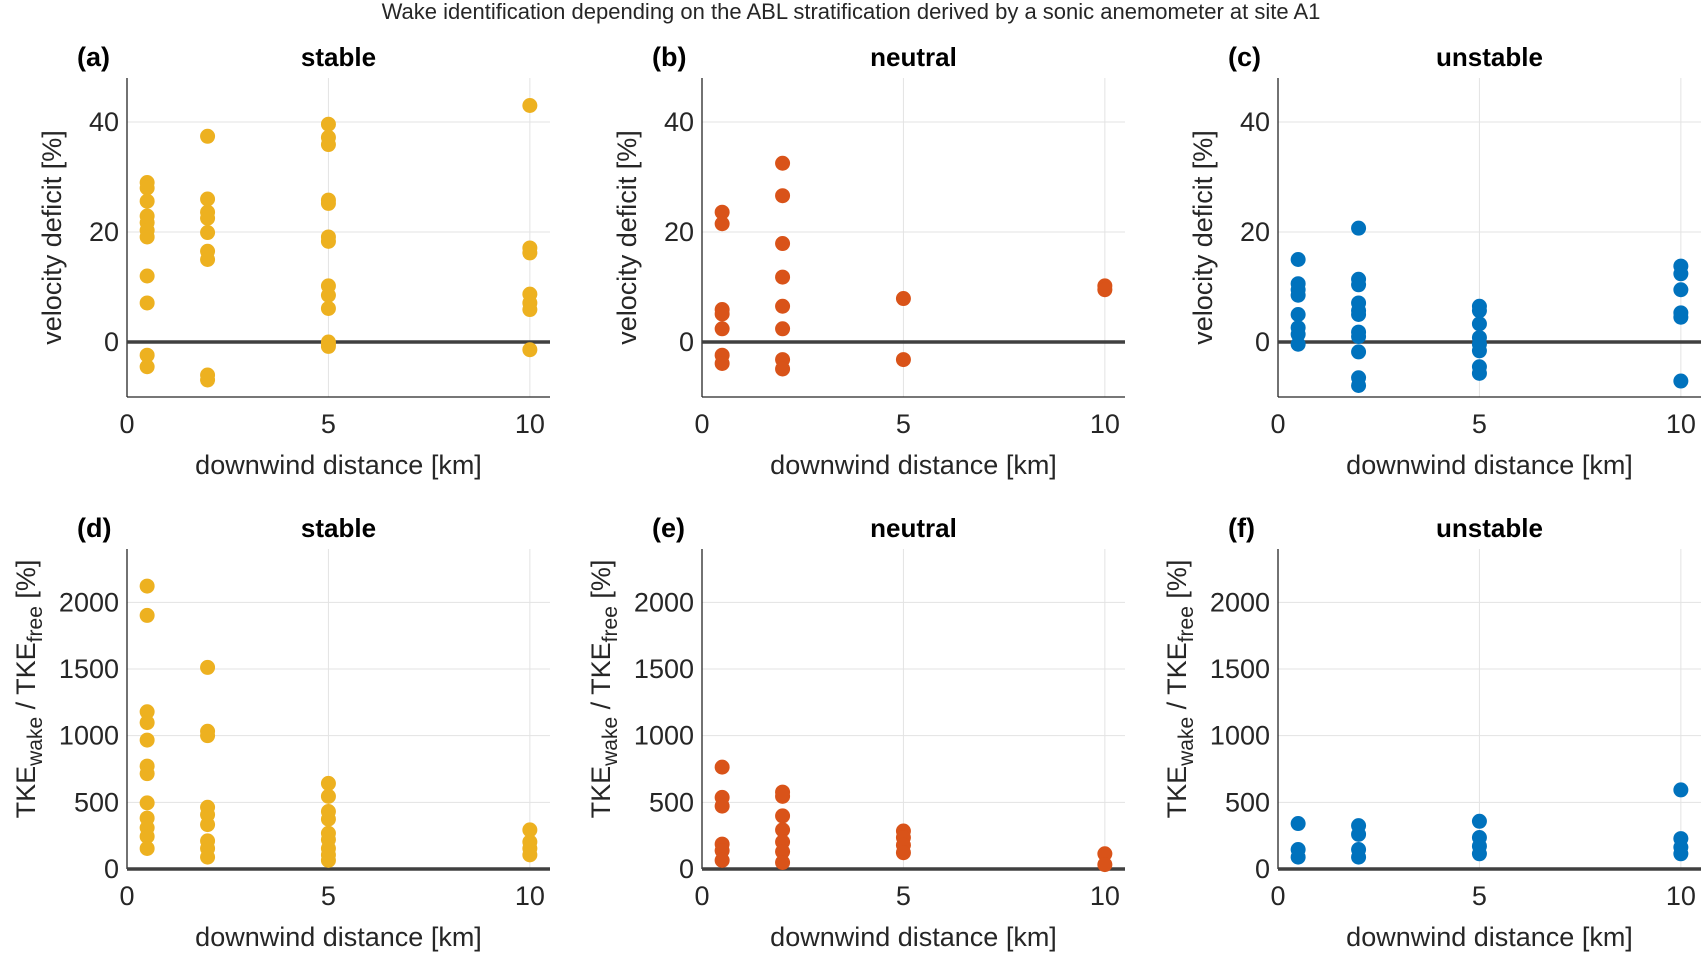 Image resolution: width=1702 pixels, height=961 pixels. I want to click on y-tick-label: 40, so click(104, 122).